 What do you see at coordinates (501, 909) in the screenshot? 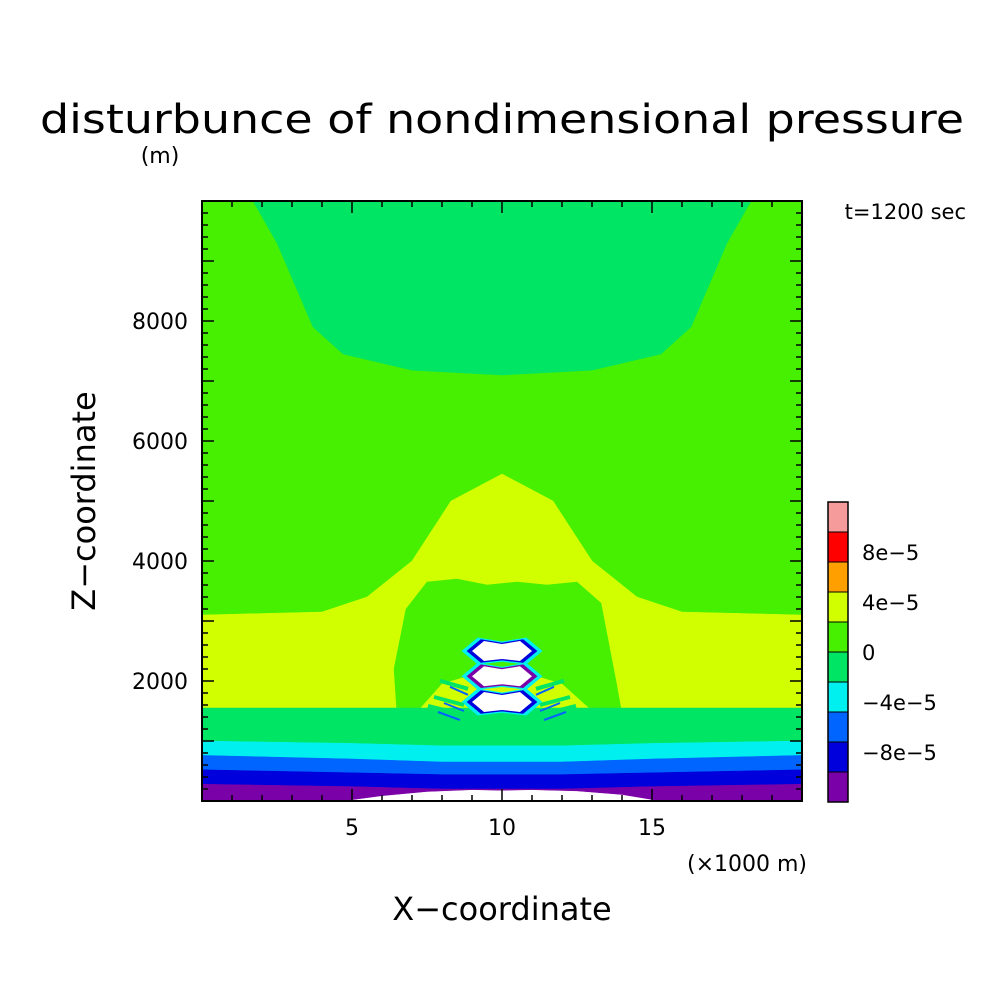
I see `x-axis-label: X−coordinate` at bounding box center [501, 909].